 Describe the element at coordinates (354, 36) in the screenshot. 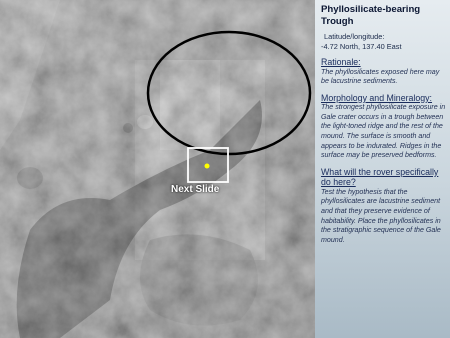

I see `location-label: Latitude/longitude:` at that location.